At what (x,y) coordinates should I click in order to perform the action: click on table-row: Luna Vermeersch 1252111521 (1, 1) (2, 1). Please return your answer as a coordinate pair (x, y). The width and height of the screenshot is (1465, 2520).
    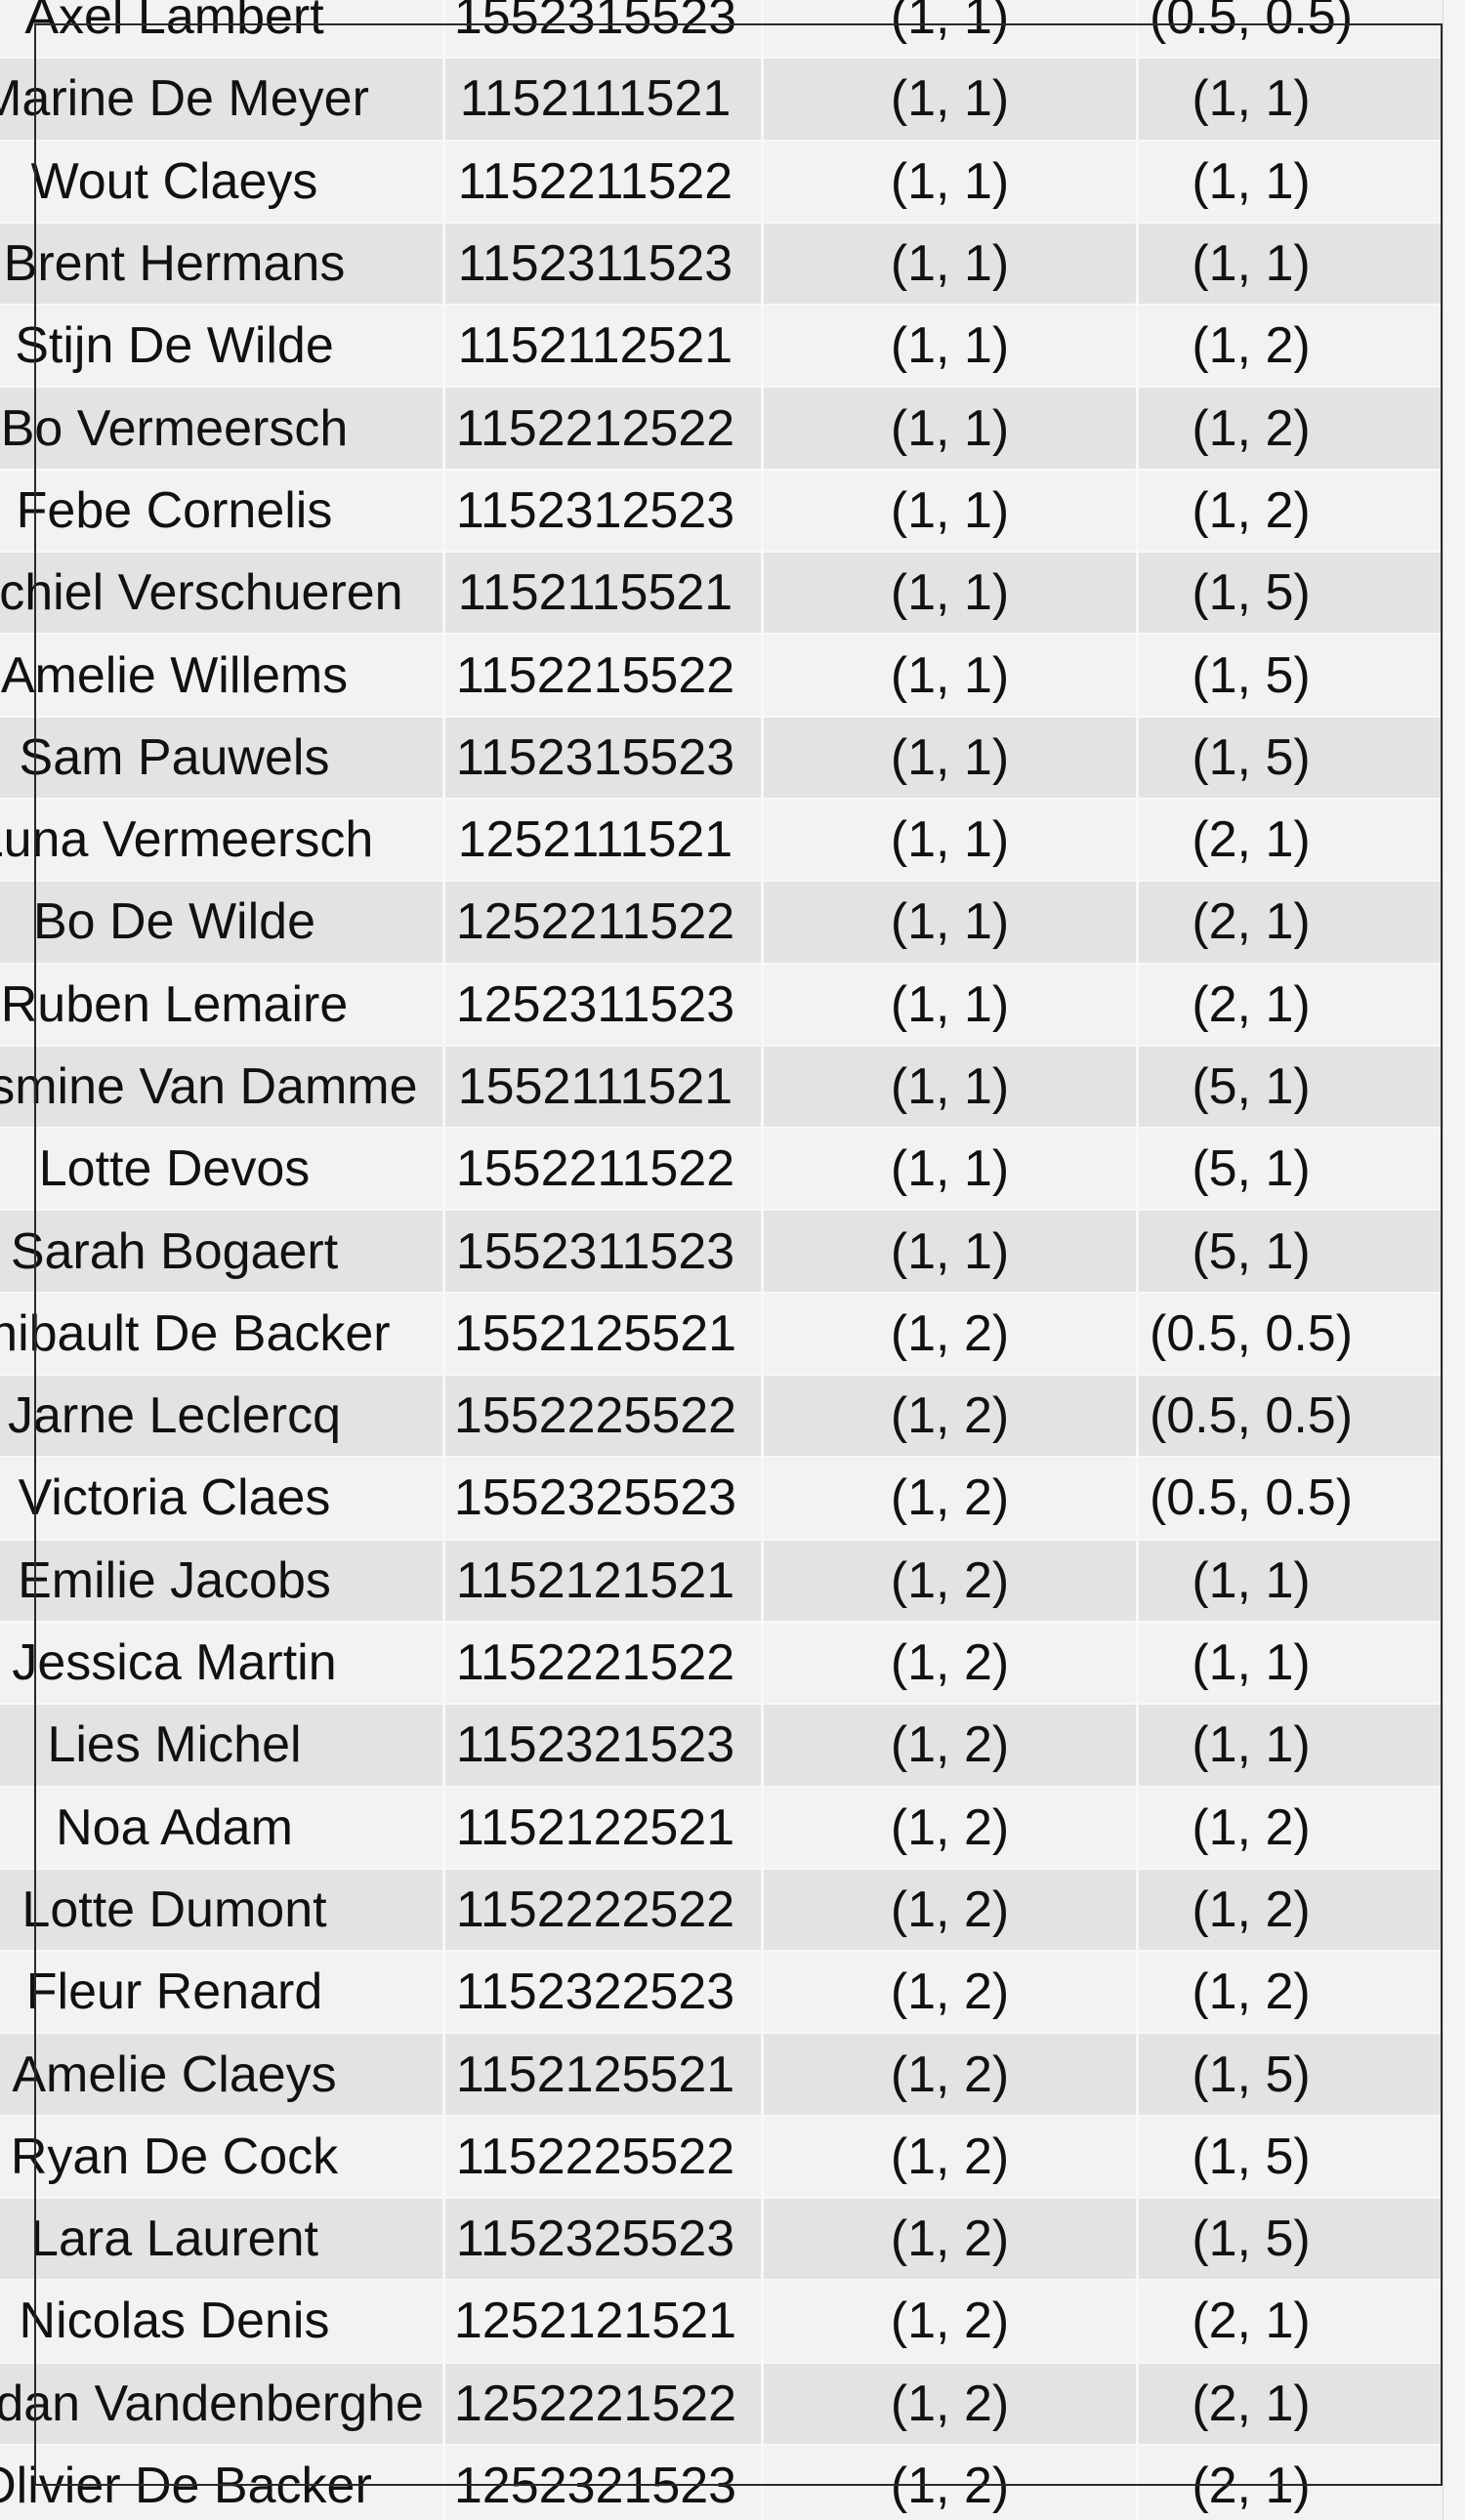
    Looking at the image, I should click on (732, 841).